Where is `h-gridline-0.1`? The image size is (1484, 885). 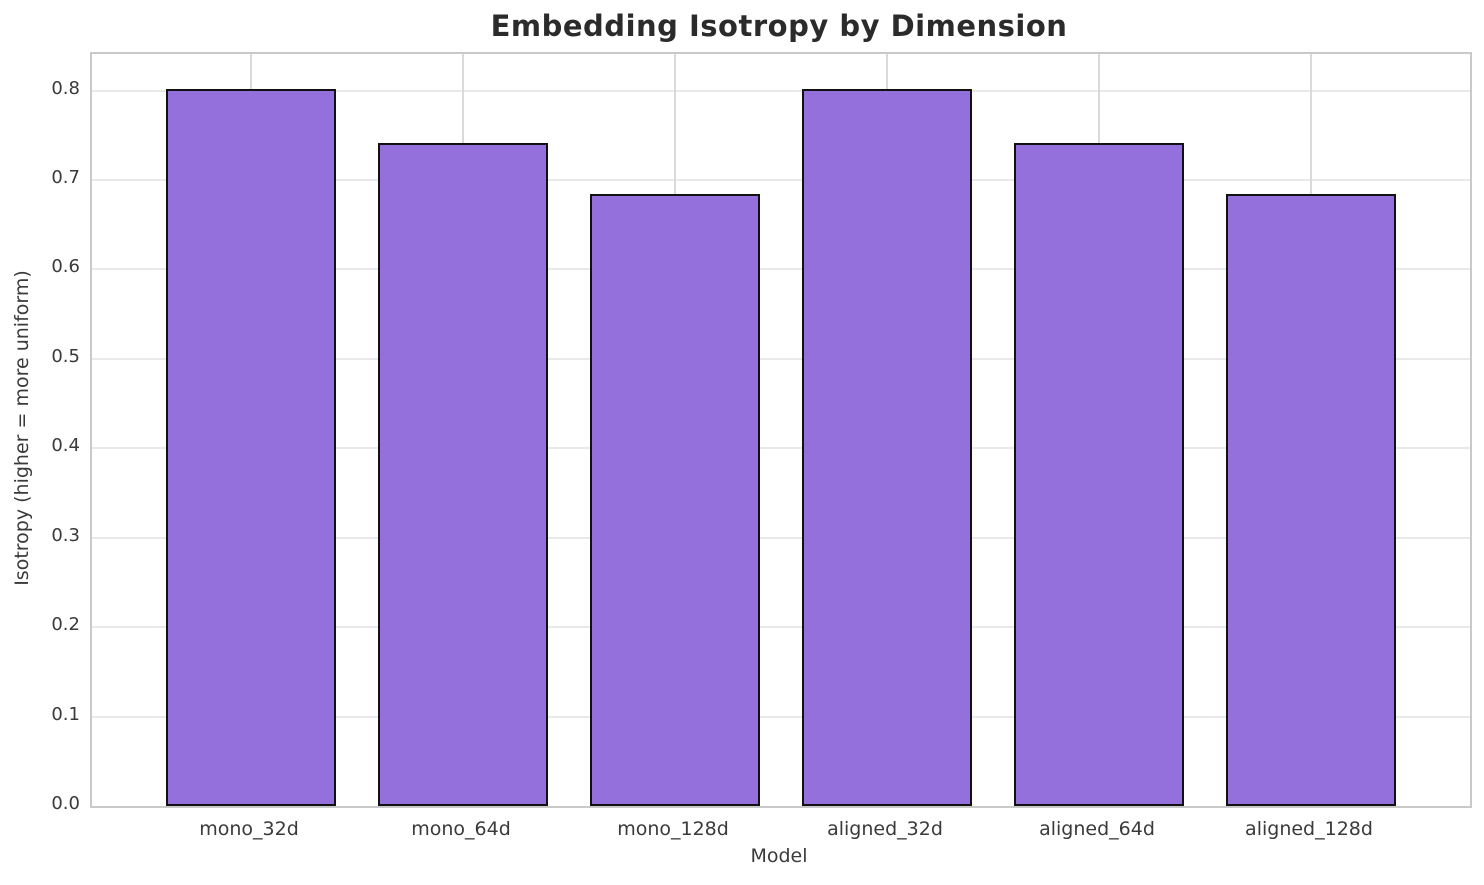
h-gridline-0.1 is located at coordinates (781, 716).